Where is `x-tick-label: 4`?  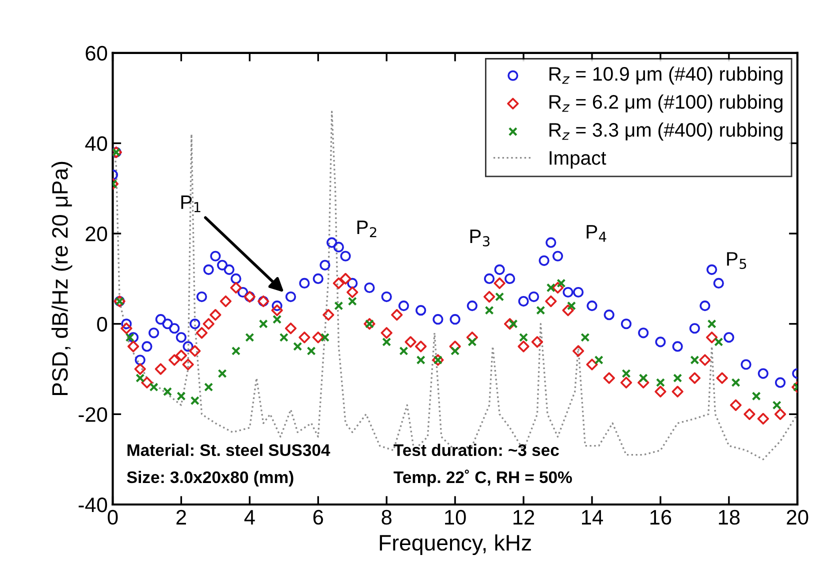 x-tick-label: 4 is located at coordinates (249, 517).